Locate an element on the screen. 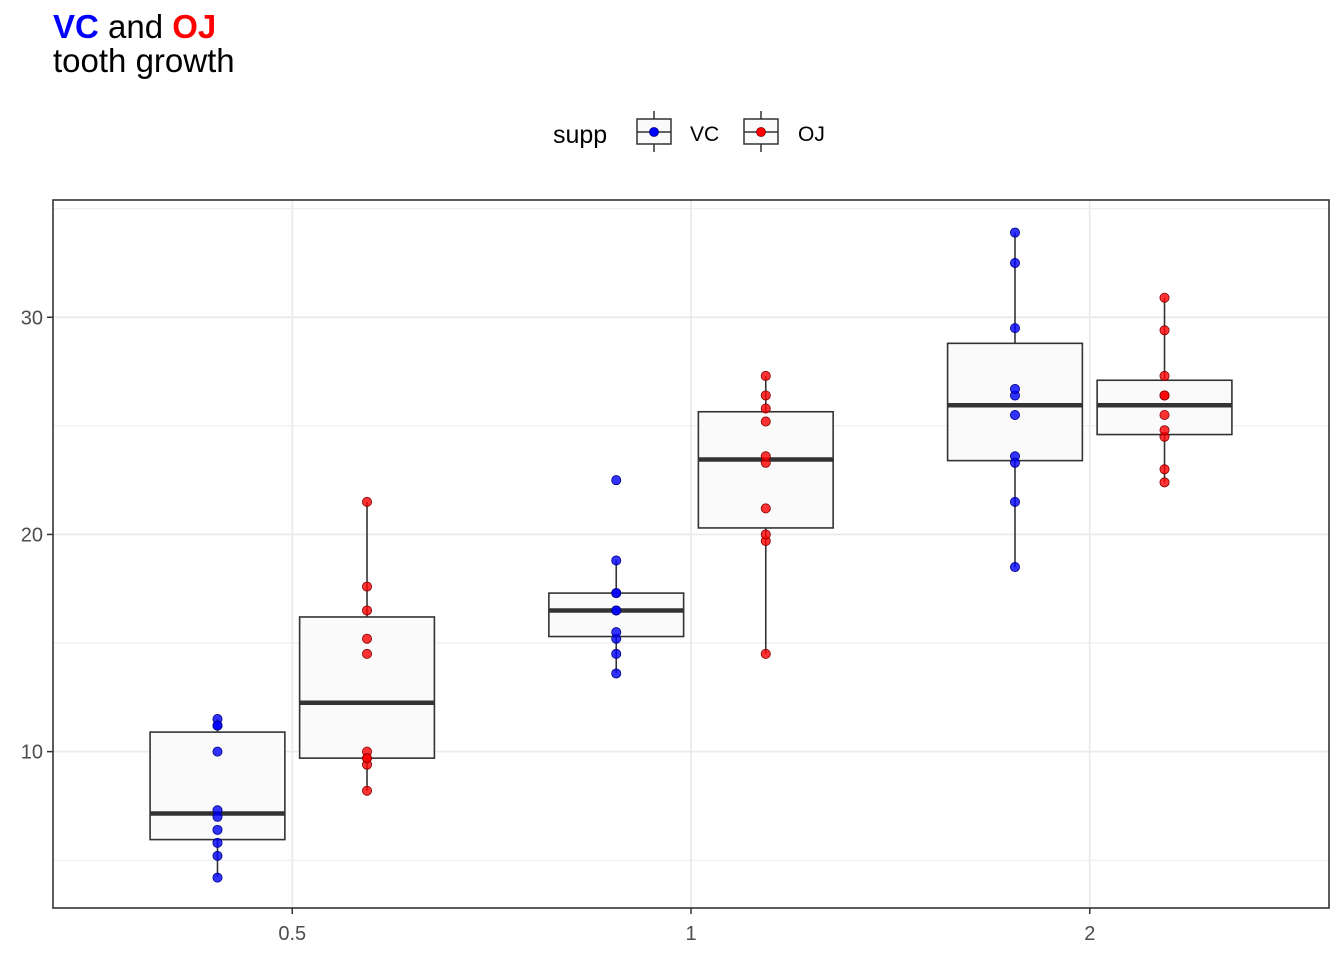 This screenshot has height=960, width=1344. x-tick-label: 2 is located at coordinates (1089, 934).